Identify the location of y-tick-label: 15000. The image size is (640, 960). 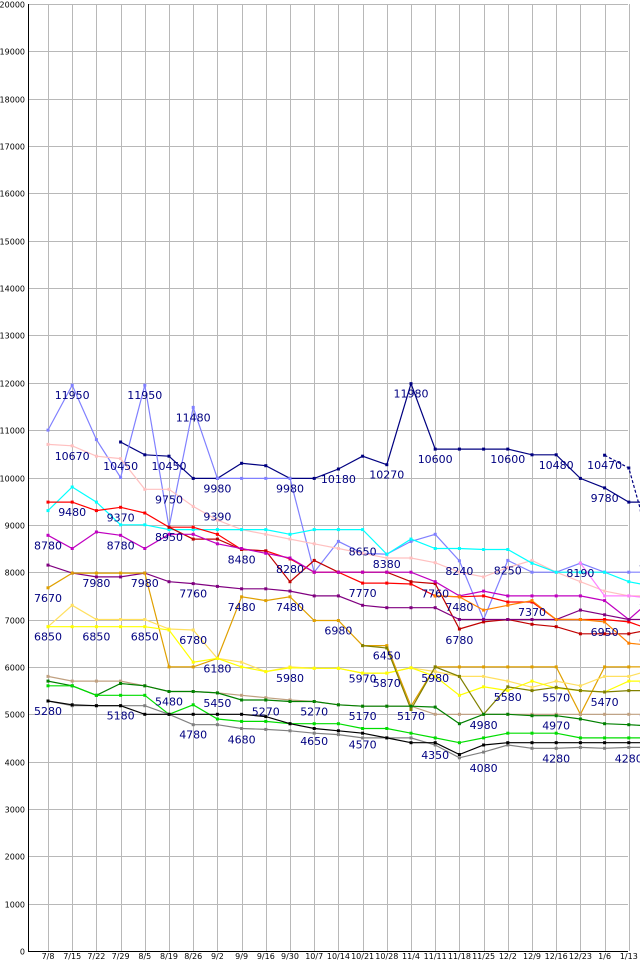
(12, 242).